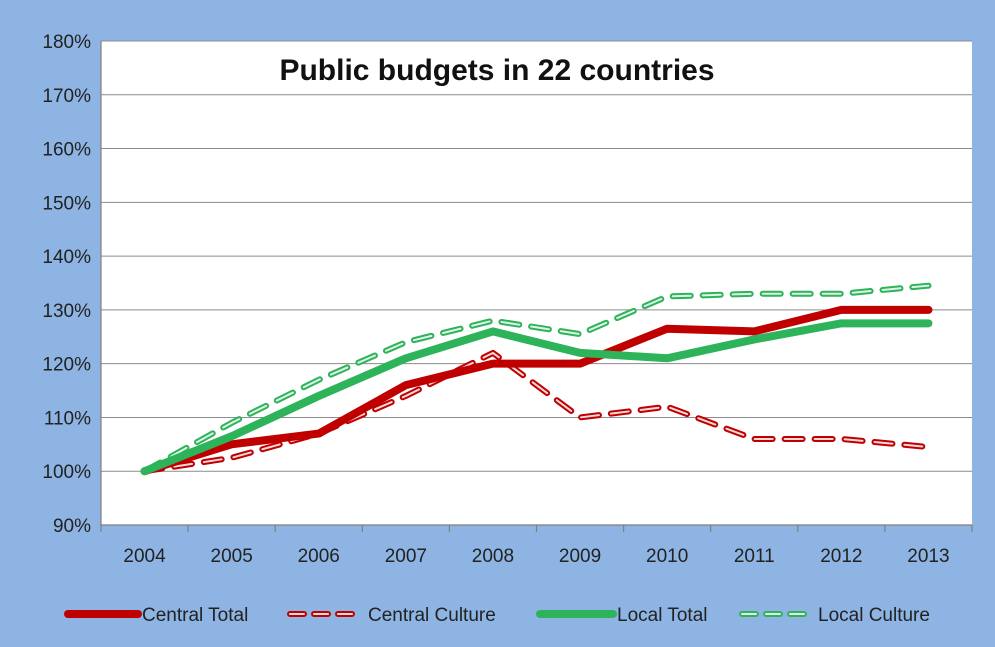 The height and width of the screenshot is (647, 995). I want to click on x-tick-label: 2009, so click(580, 556).